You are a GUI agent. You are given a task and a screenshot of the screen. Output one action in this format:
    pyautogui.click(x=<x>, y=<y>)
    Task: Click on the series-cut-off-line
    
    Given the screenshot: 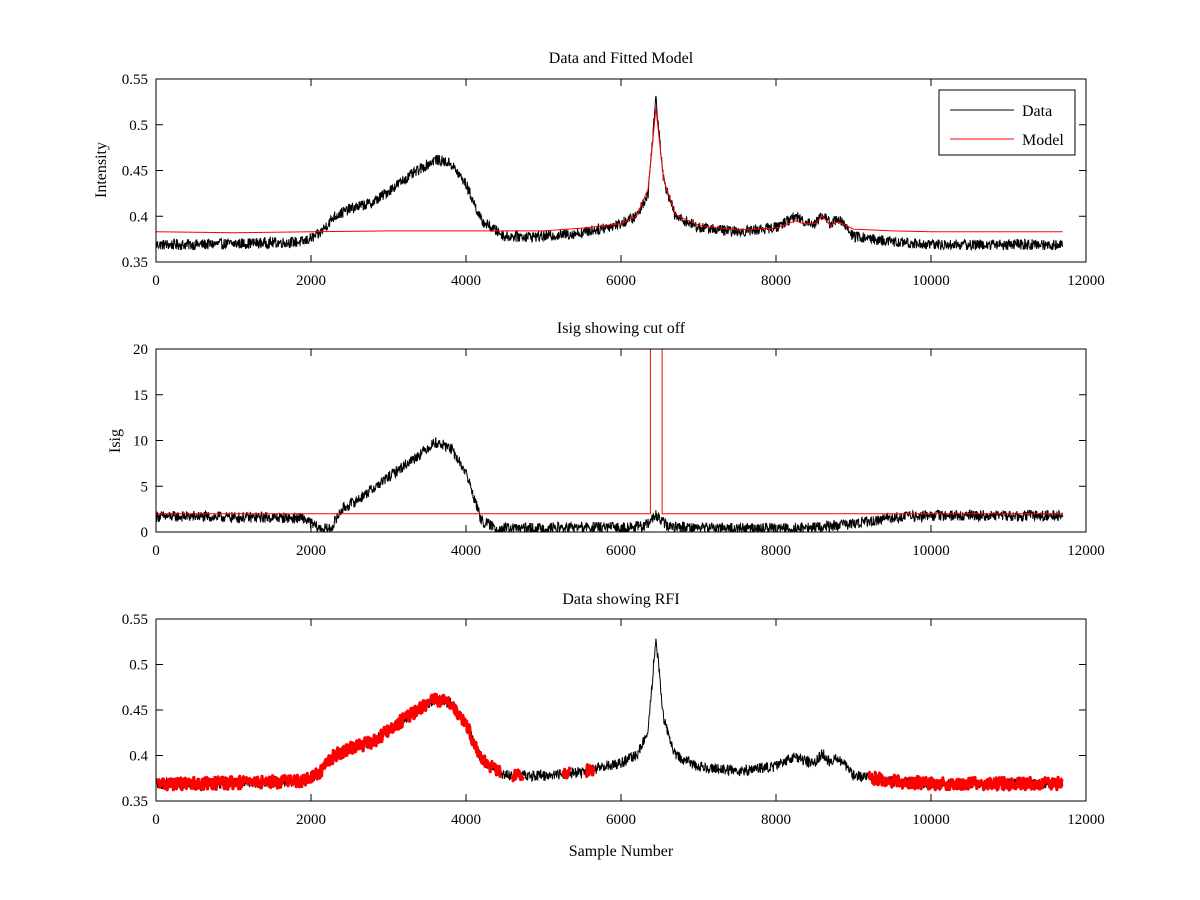 What is the action you would take?
    pyautogui.click(x=609, y=432)
    